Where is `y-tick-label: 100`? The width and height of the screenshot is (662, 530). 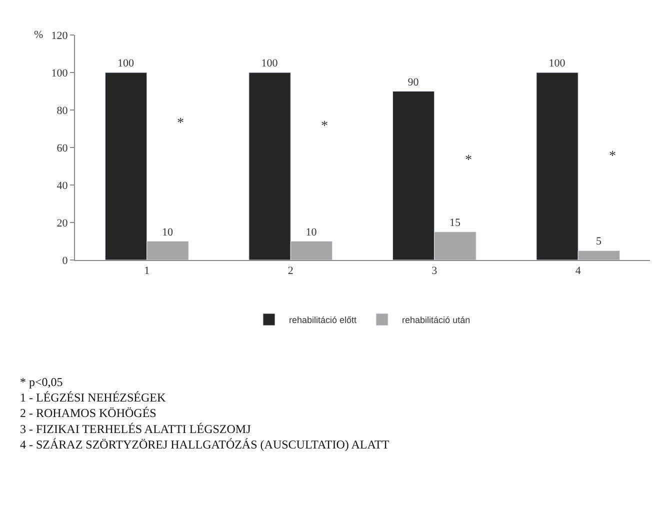
y-tick-label: 100 is located at coordinates (59, 73).